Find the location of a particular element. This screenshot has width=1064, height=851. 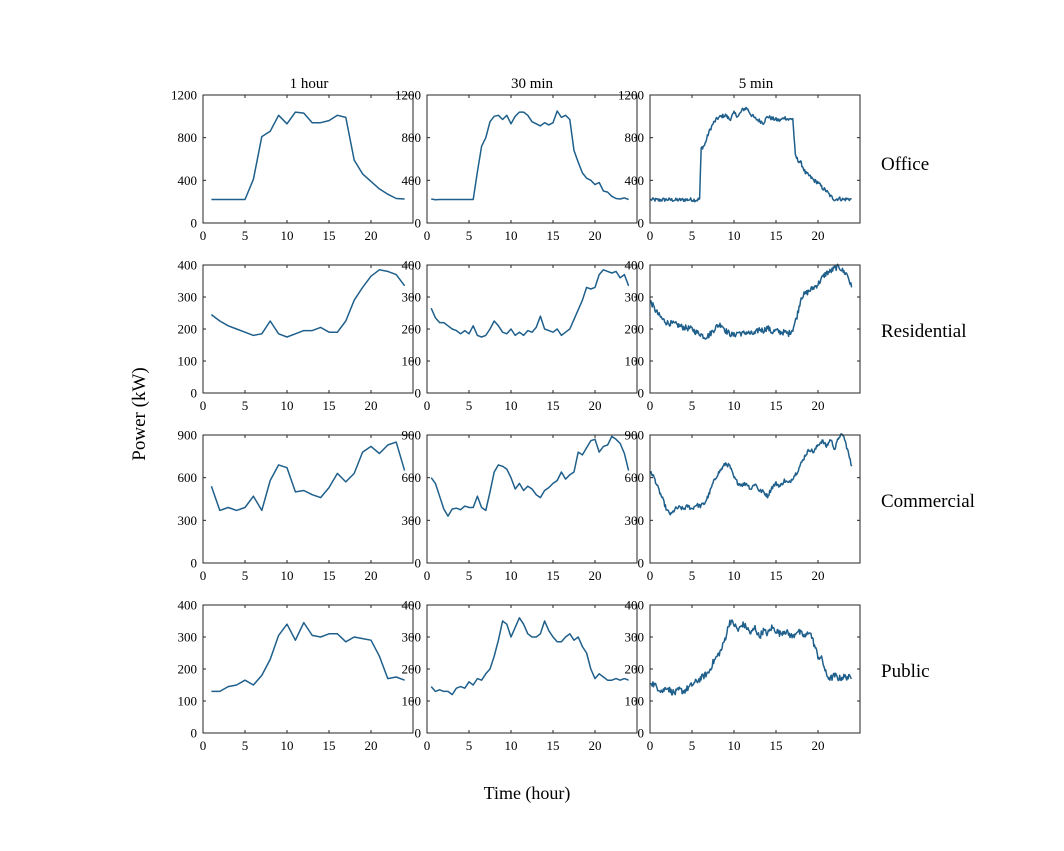

column-title-30min: 30 min is located at coordinates (532, 84).